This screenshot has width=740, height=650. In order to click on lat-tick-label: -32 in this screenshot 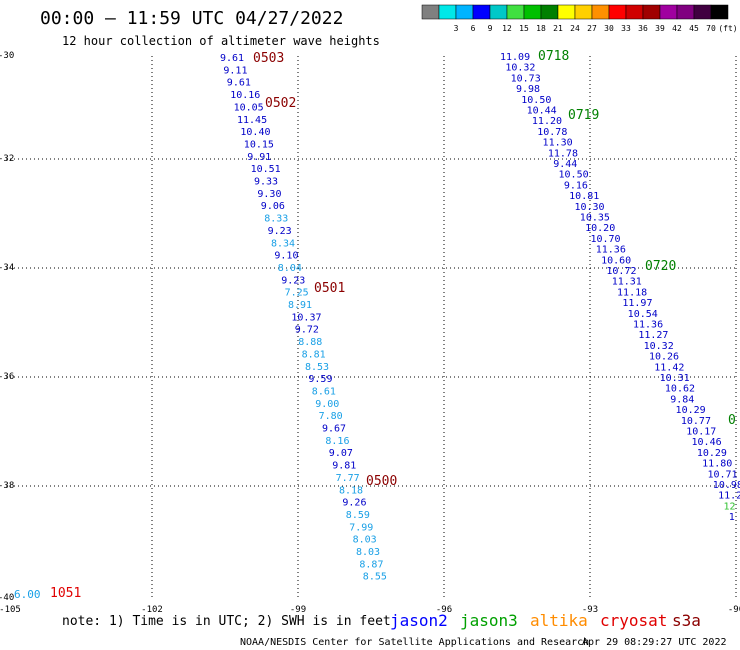, I will do `click(7, 159)`.